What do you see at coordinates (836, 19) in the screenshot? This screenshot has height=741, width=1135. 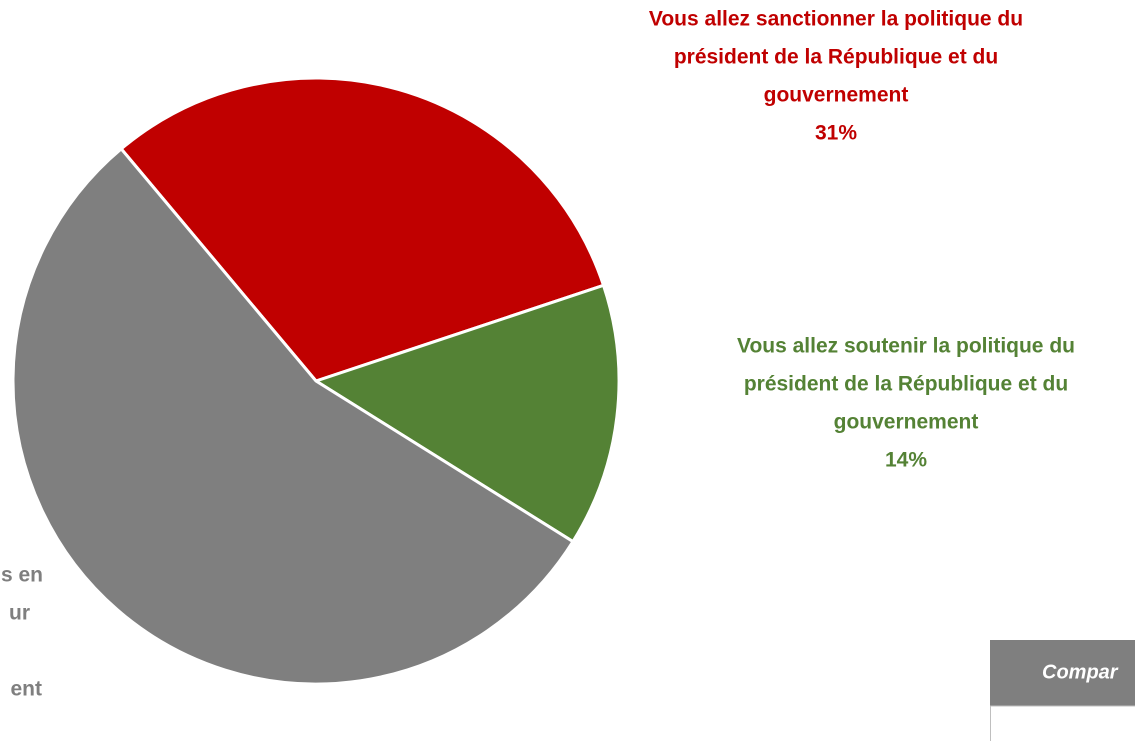 I see `slice-label: Vous allez sanctionner la politique du` at bounding box center [836, 19].